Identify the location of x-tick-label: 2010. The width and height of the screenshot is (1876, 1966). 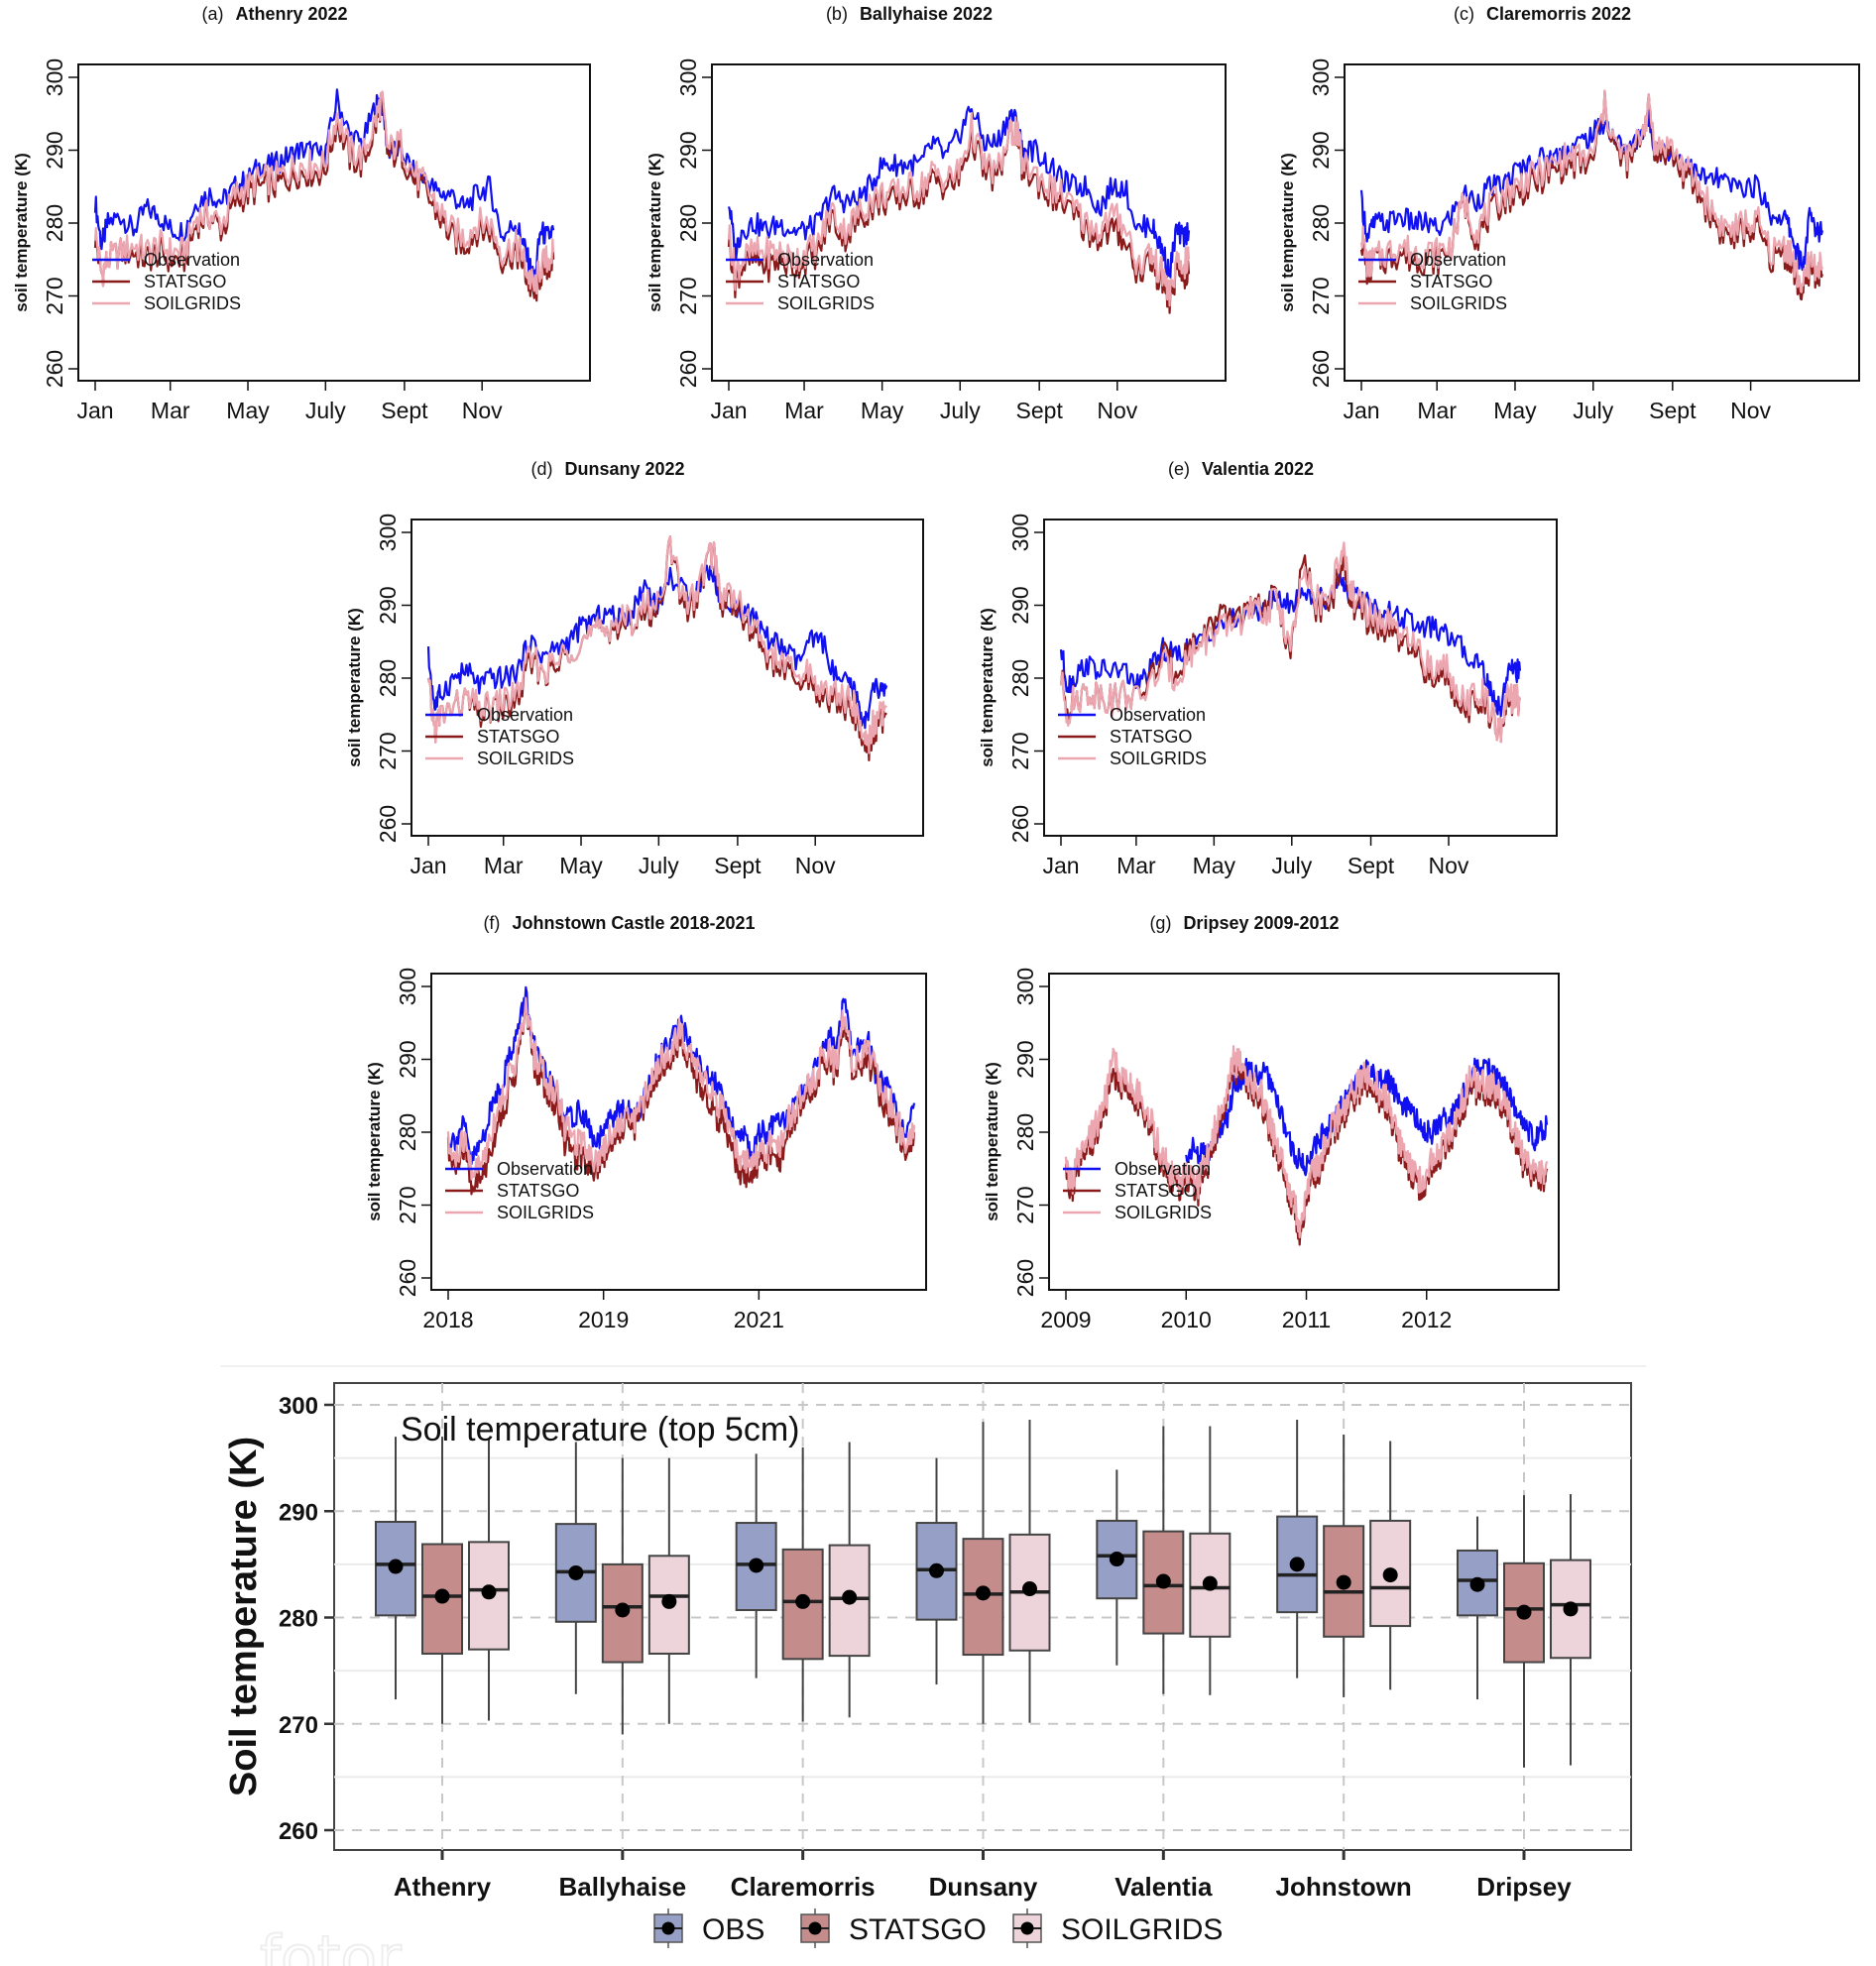
(1186, 1320).